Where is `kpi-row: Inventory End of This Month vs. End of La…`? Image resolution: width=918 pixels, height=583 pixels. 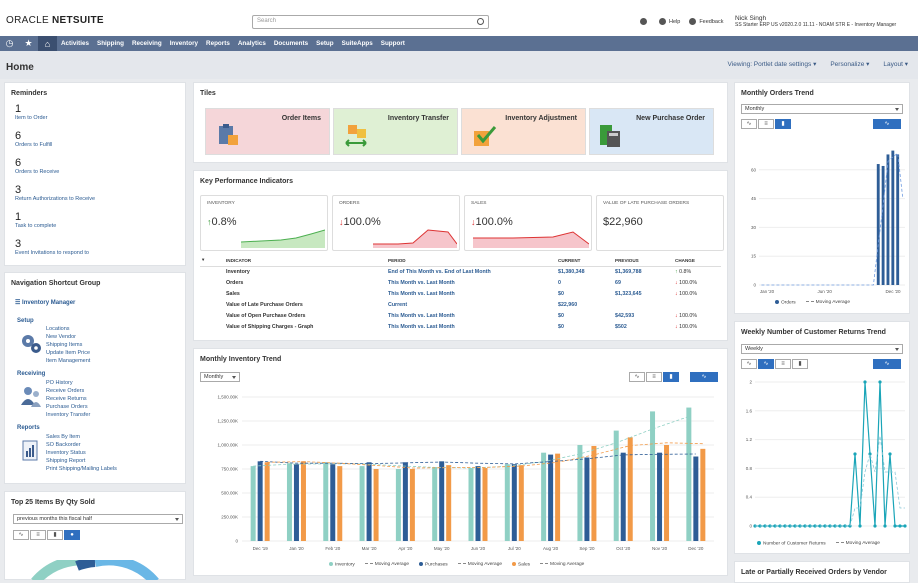
kpi-row: Inventory End of This Month vs. End of La… is located at coordinates (460, 271).